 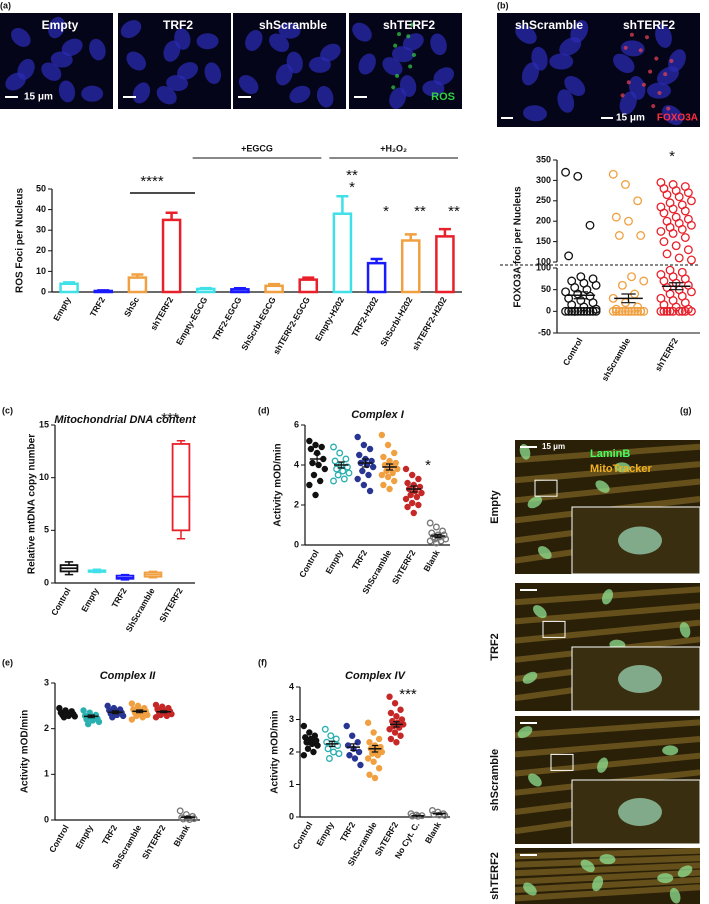 I want to click on y-axis-label: ROS Foci per Nucleus, so click(x=20, y=240).